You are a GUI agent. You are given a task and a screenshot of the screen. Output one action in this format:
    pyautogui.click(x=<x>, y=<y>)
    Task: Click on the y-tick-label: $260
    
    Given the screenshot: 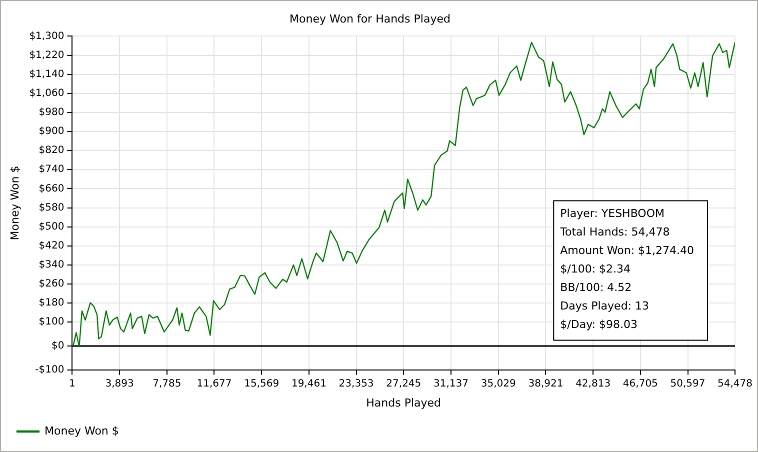 What is the action you would take?
    pyautogui.click(x=51, y=284)
    